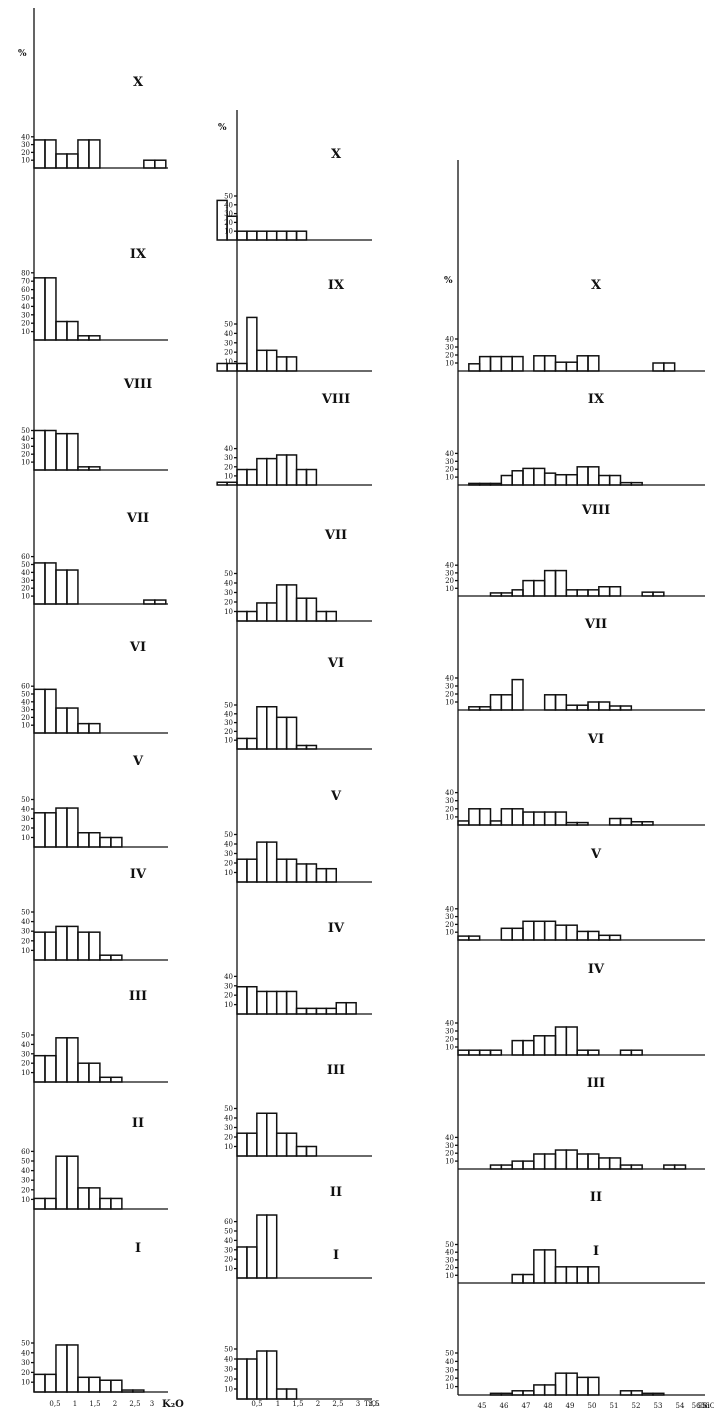  What do you see at coordinates (25, 282) in the screenshot?
I see `y-tick-label: 70` at bounding box center [25, 282].